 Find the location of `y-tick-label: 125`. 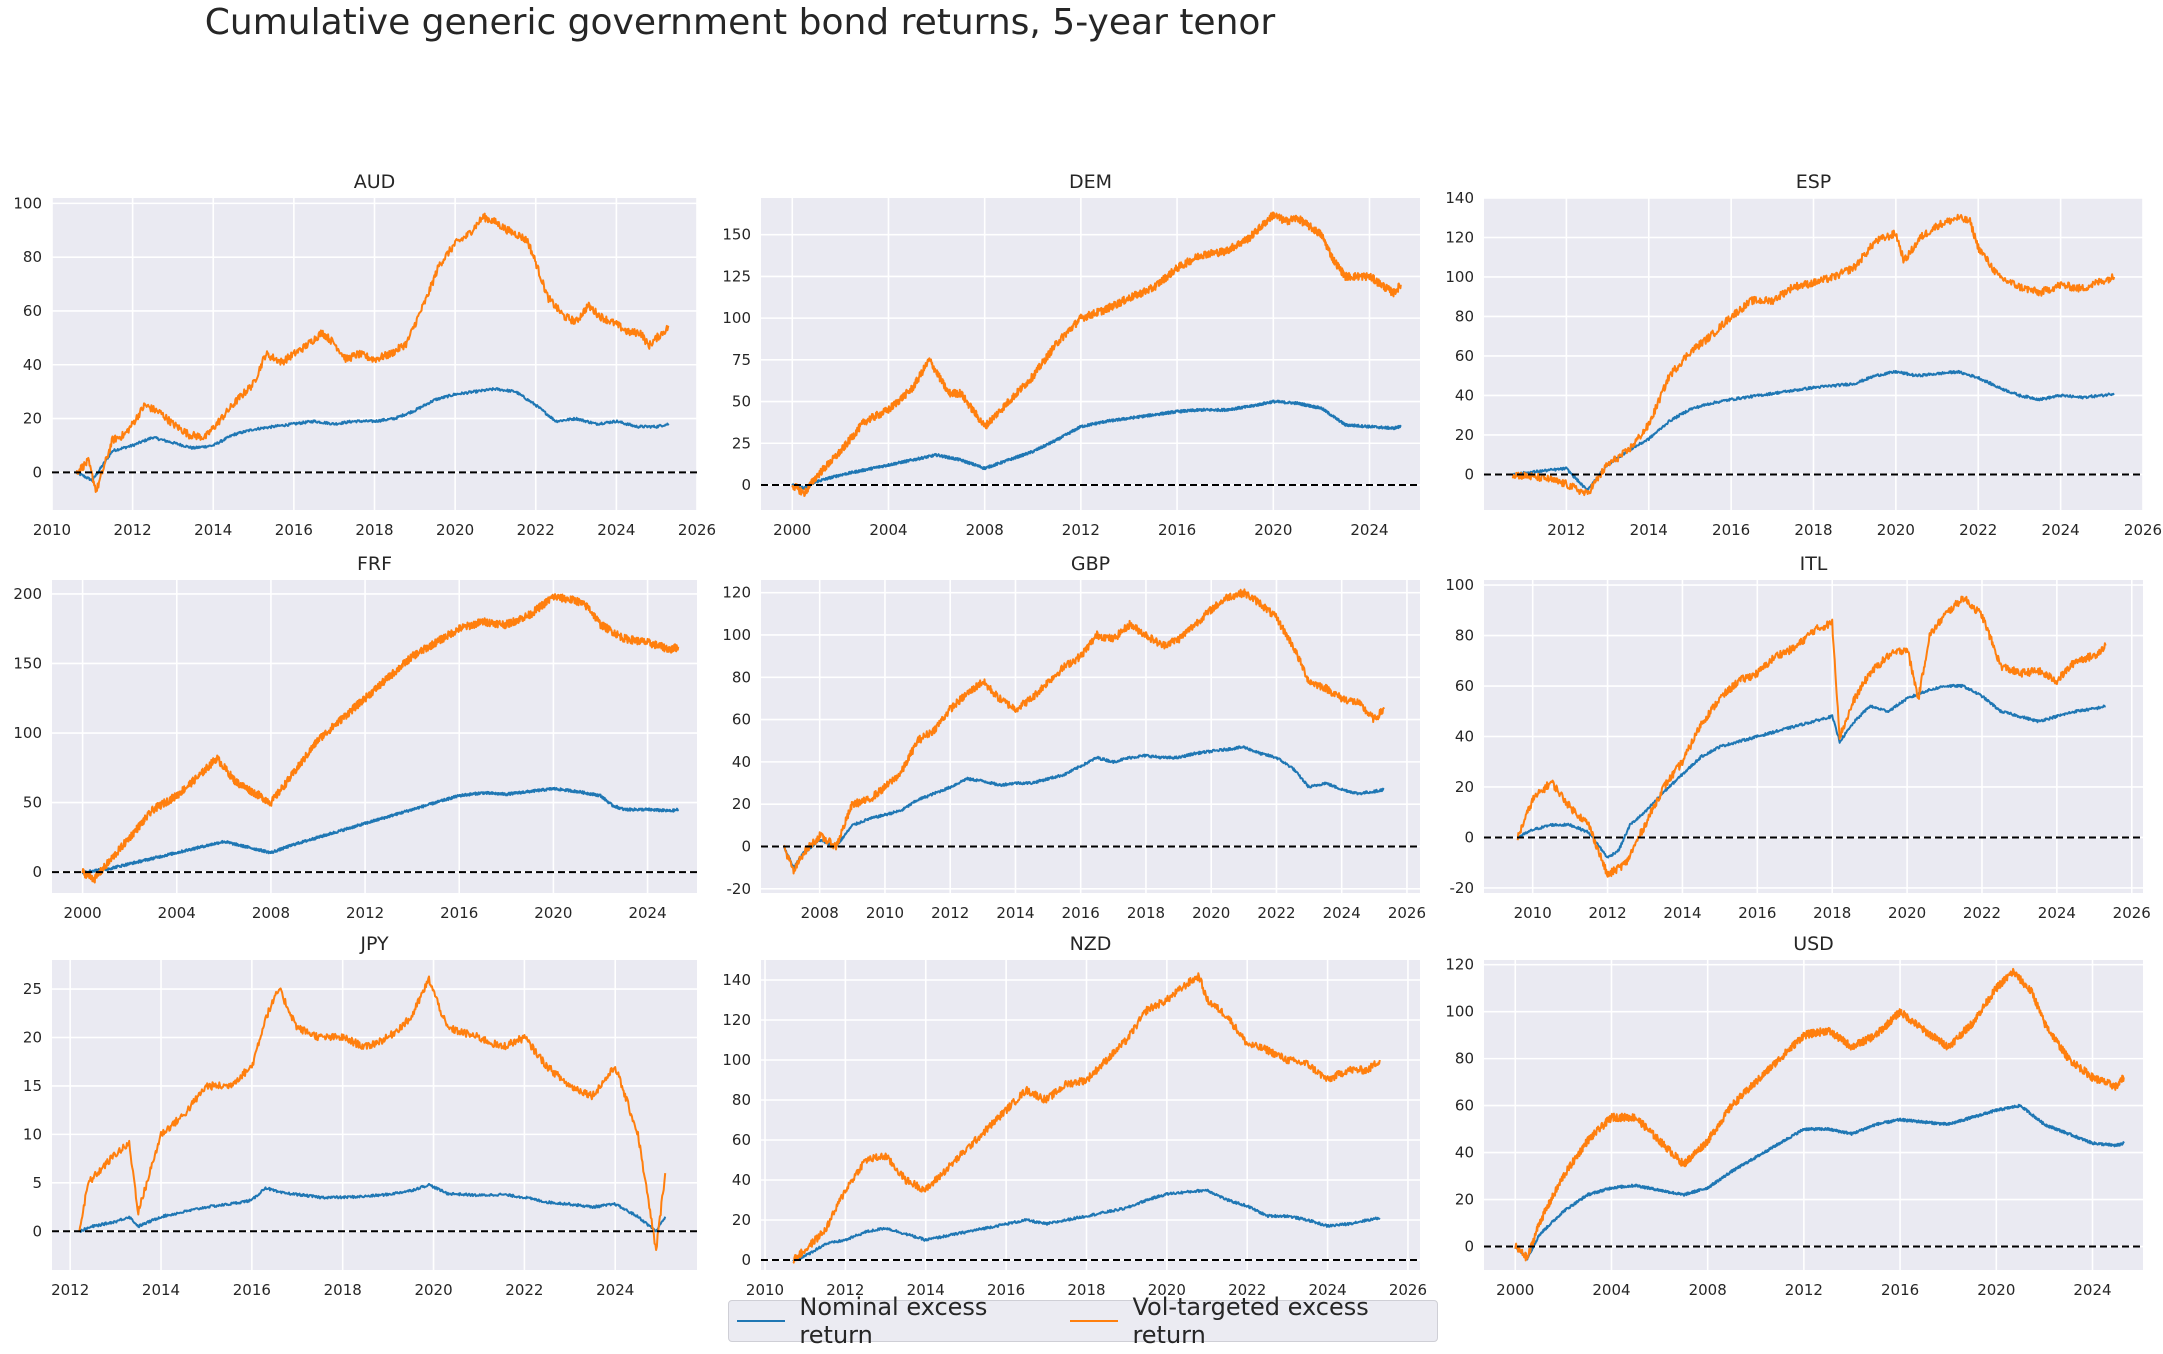

y-tick-label: 125 is located at coordinates (736, 276).